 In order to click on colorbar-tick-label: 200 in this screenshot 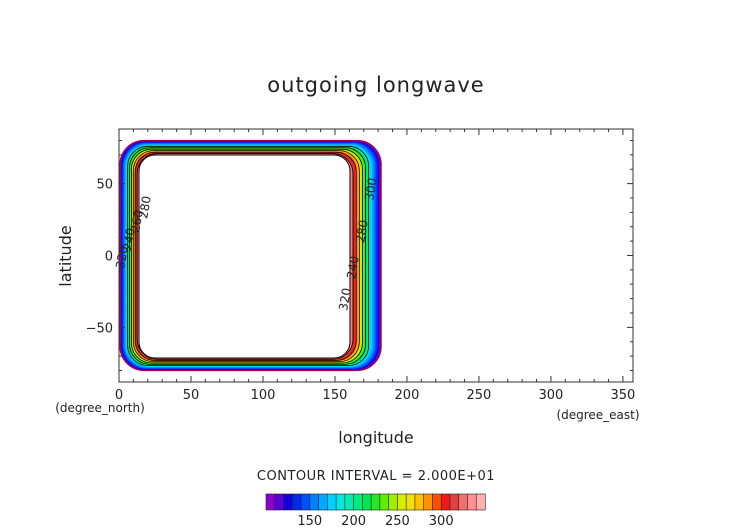, I will do `click(353, 521)`.